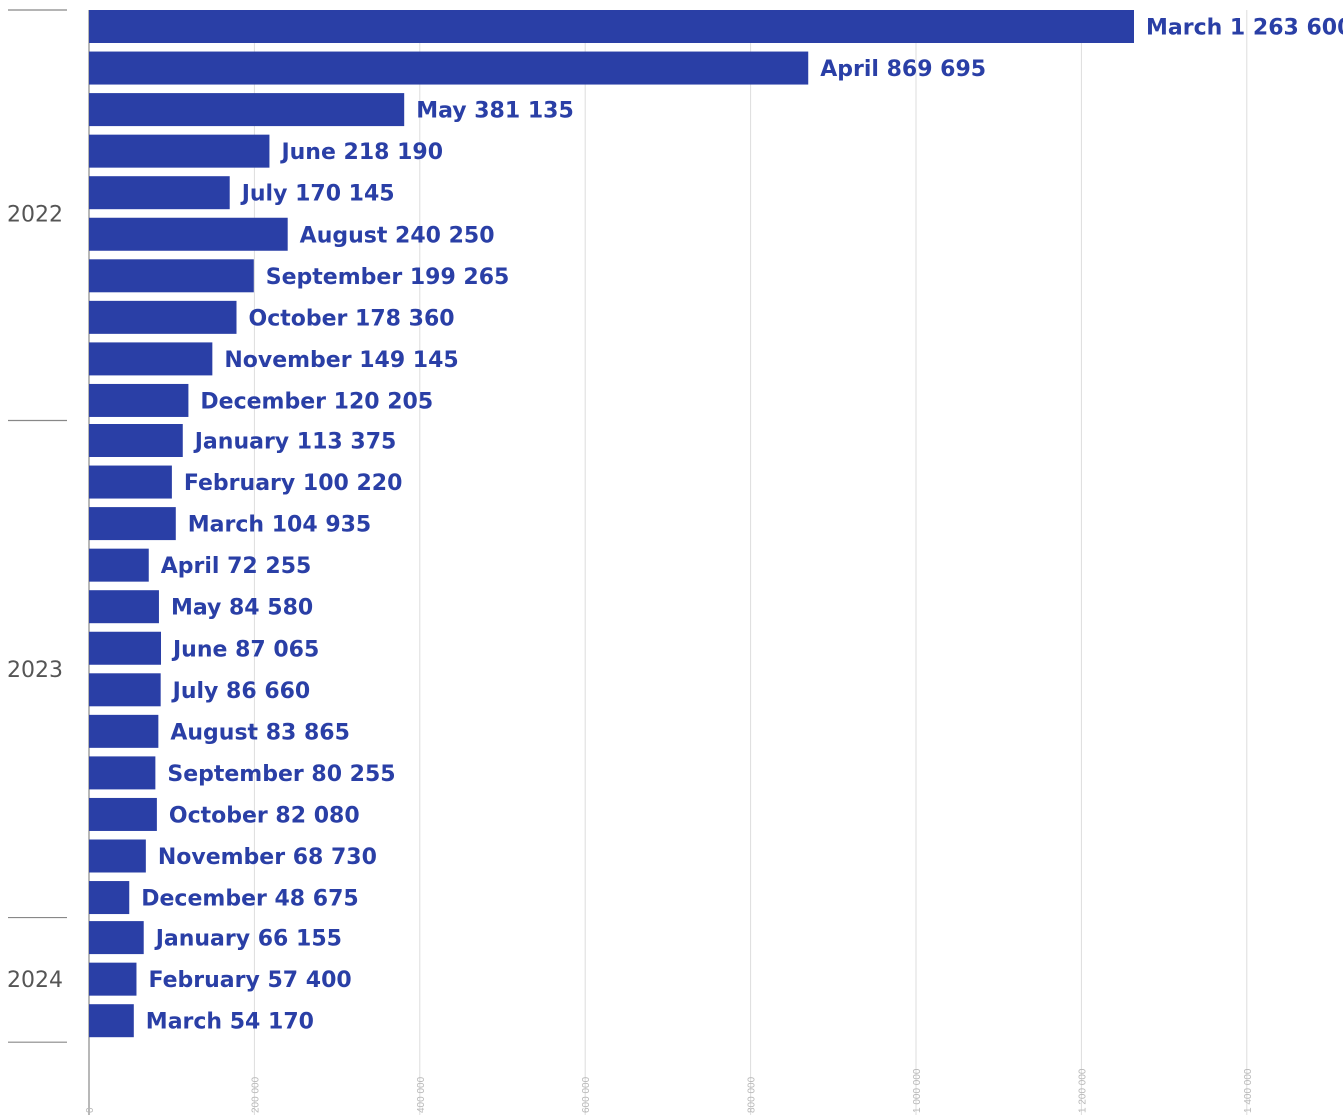 The width and height of the screenshot is (1343, 1115). I want to click on x-tick-label: 0, so click(90, 1110).